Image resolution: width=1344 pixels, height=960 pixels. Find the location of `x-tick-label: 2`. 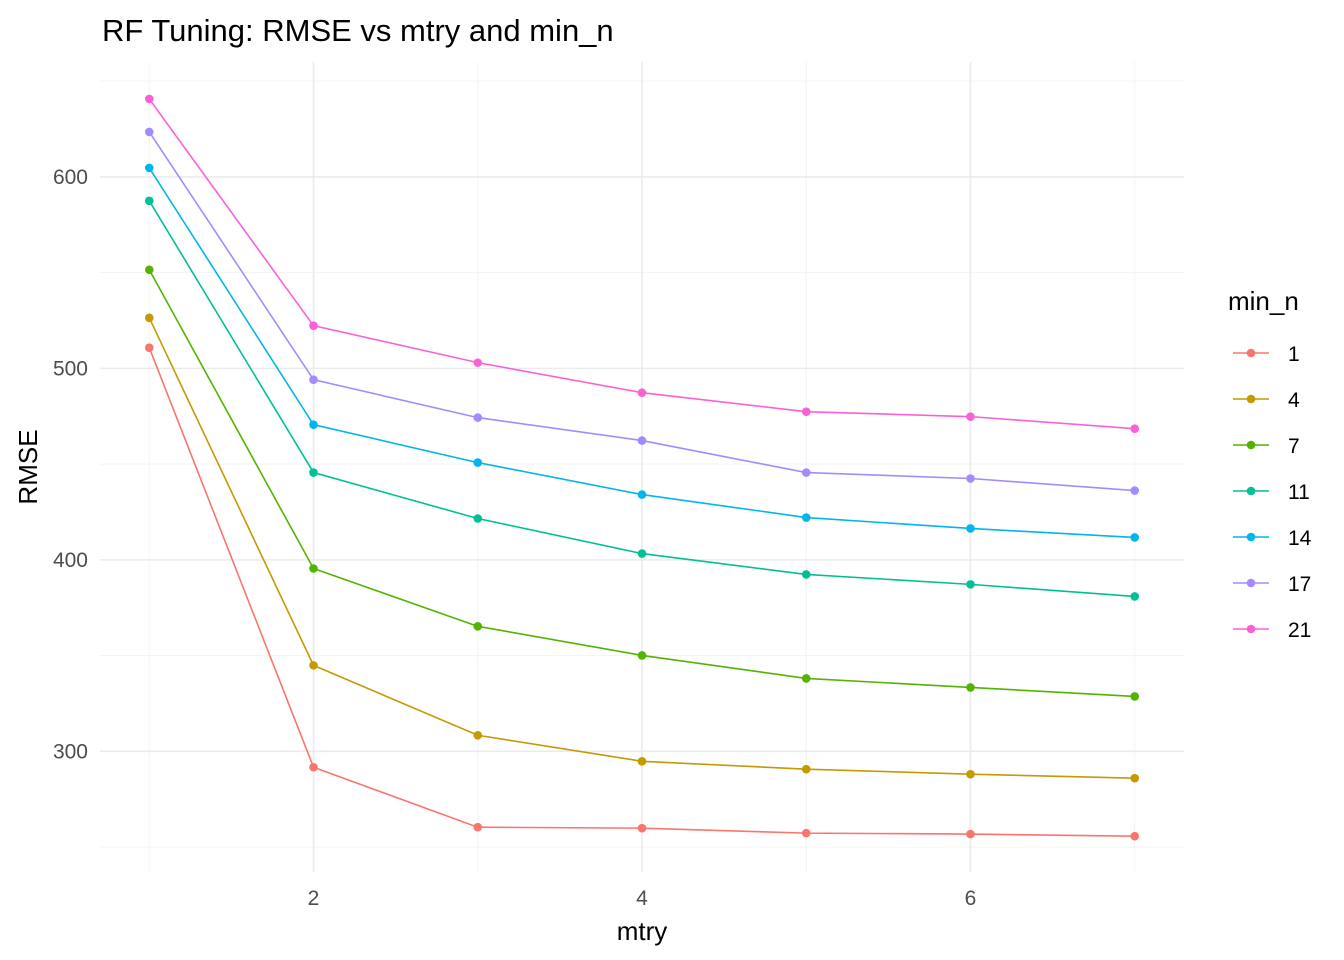

x-tick-label: 2 is located at coordinates (314, 898).